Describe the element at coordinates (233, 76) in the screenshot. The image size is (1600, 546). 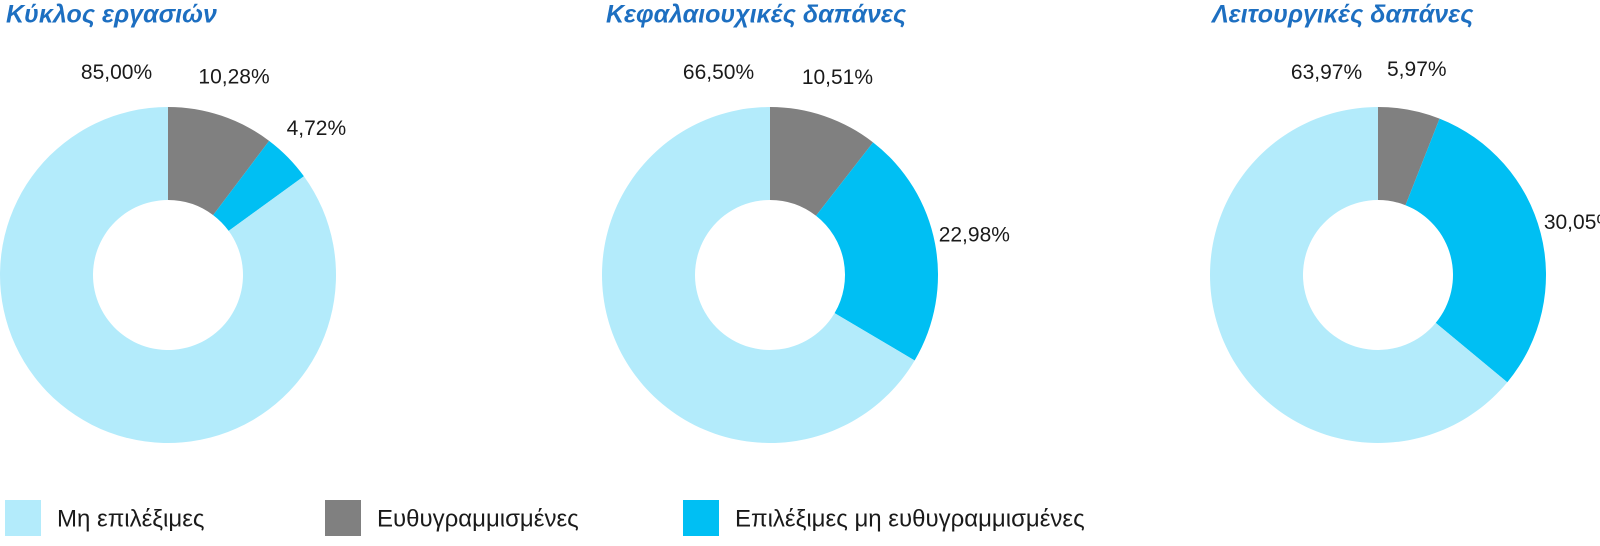
I see `value-label: 10,28%` at that location.